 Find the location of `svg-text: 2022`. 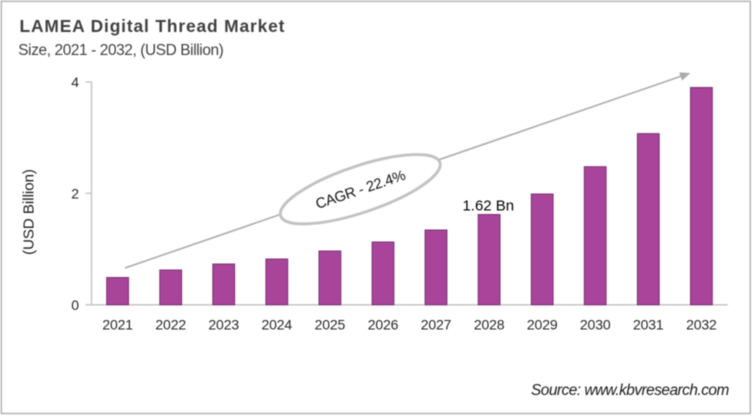

svg-text: 2022 is located at coordinates (170, 325).